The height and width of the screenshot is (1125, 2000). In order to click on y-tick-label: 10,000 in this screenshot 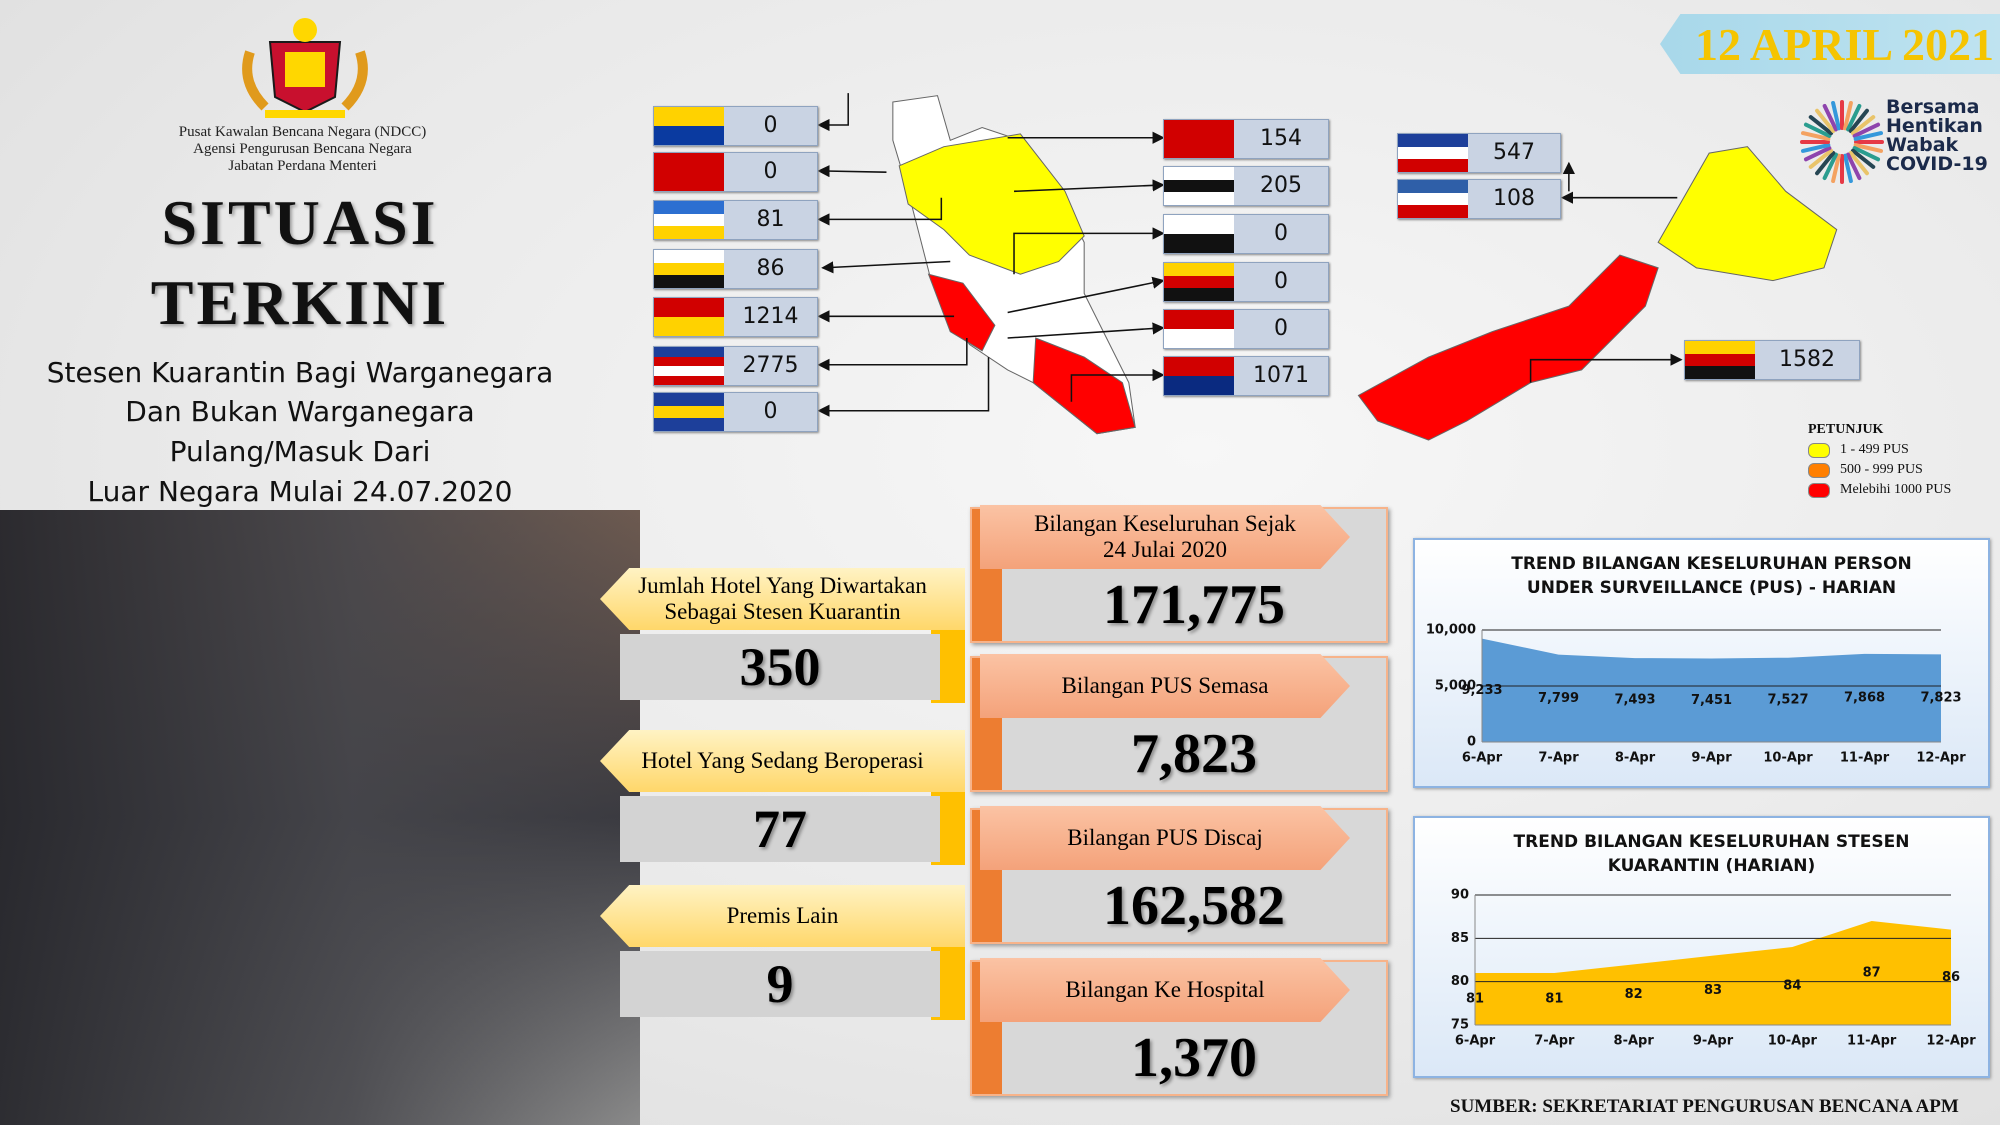, I will do `click(1451, 630)`.